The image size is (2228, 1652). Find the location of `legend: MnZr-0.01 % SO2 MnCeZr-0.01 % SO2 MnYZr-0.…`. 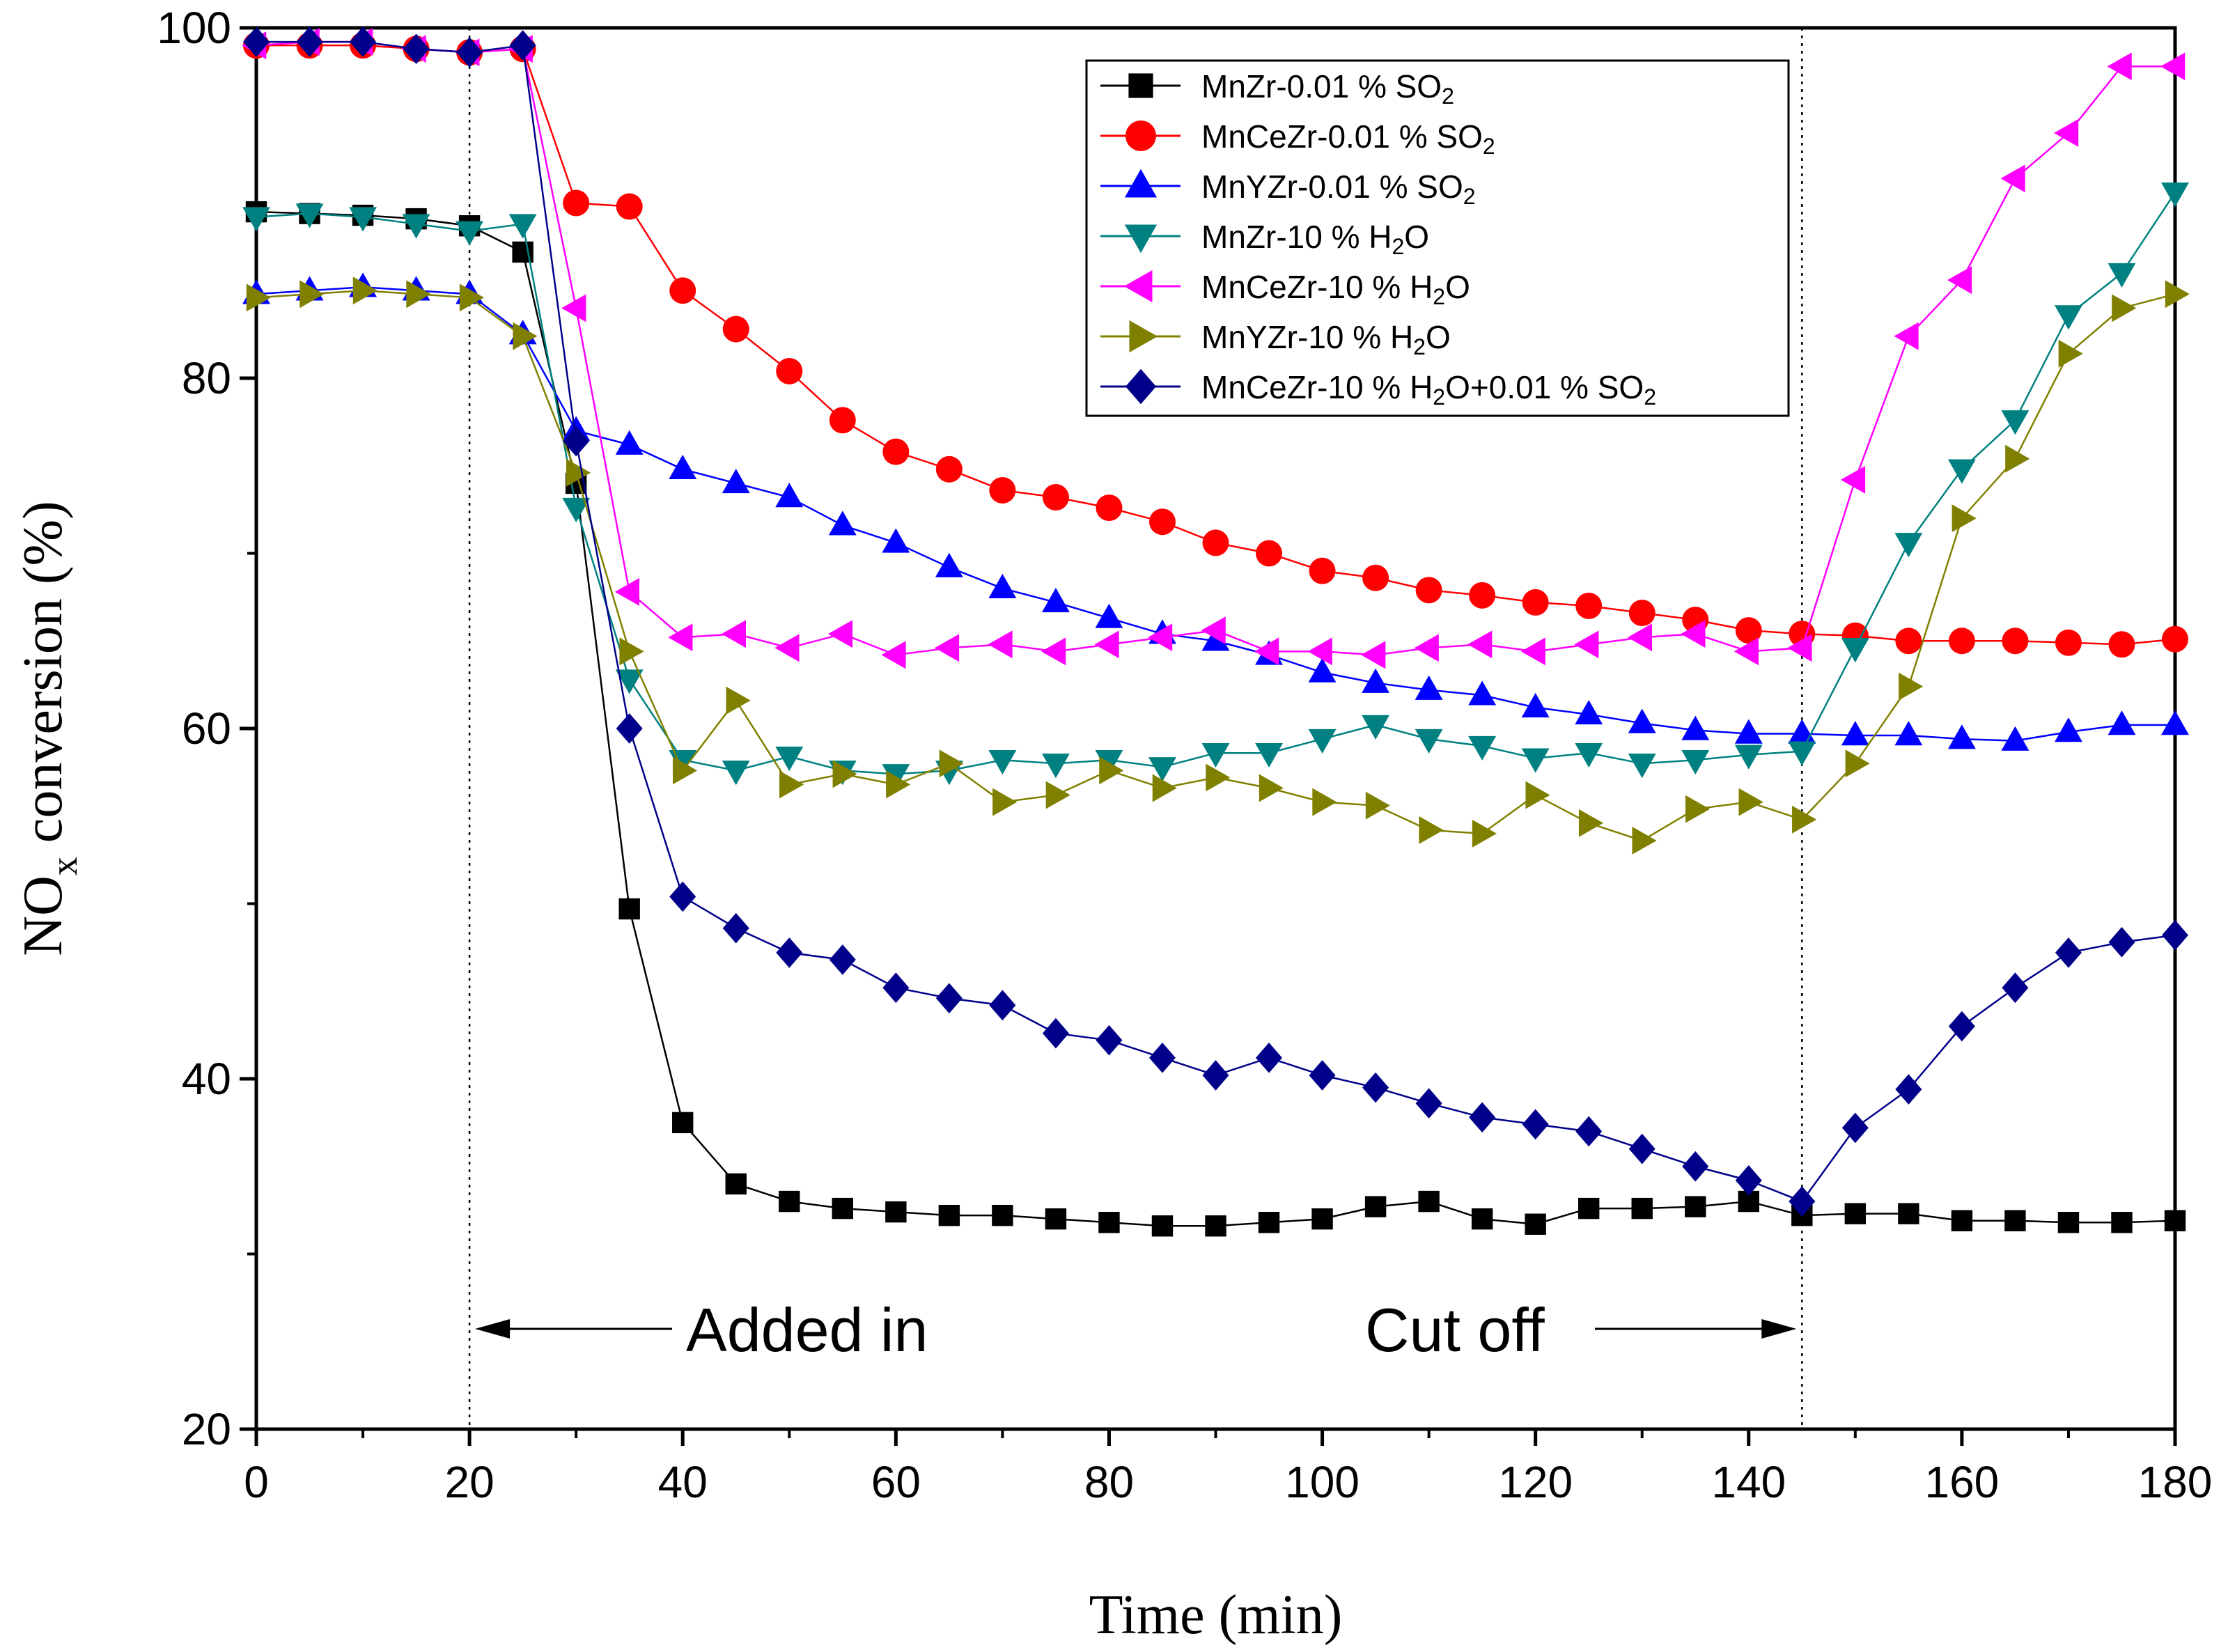

legend: MnZr-0.01 % SO2 MnCeZr-0.01 % SO2 MnYZr-0.… is located at coordinates (1437, 238).